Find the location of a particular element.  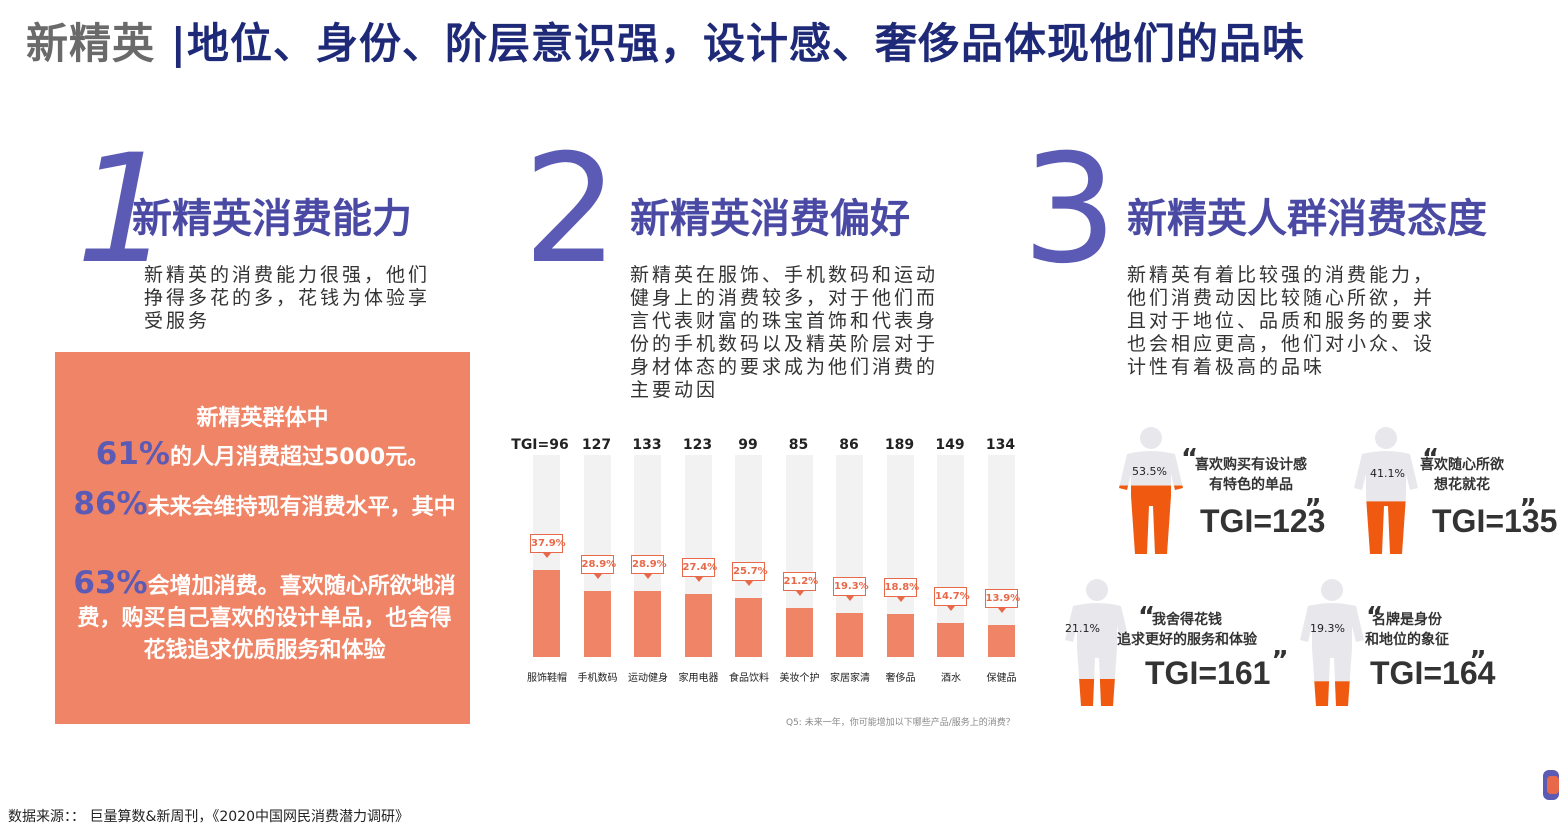

bar-track is located at coordinates (1001, 556).